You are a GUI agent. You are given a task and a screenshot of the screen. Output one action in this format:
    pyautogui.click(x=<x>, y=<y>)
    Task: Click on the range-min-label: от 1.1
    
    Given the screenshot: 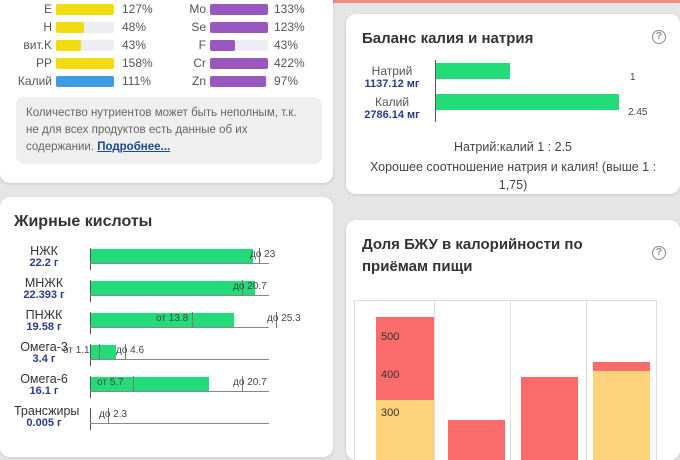 What is the action you would take?
    pyautogui.click(x=76, y=350)
    